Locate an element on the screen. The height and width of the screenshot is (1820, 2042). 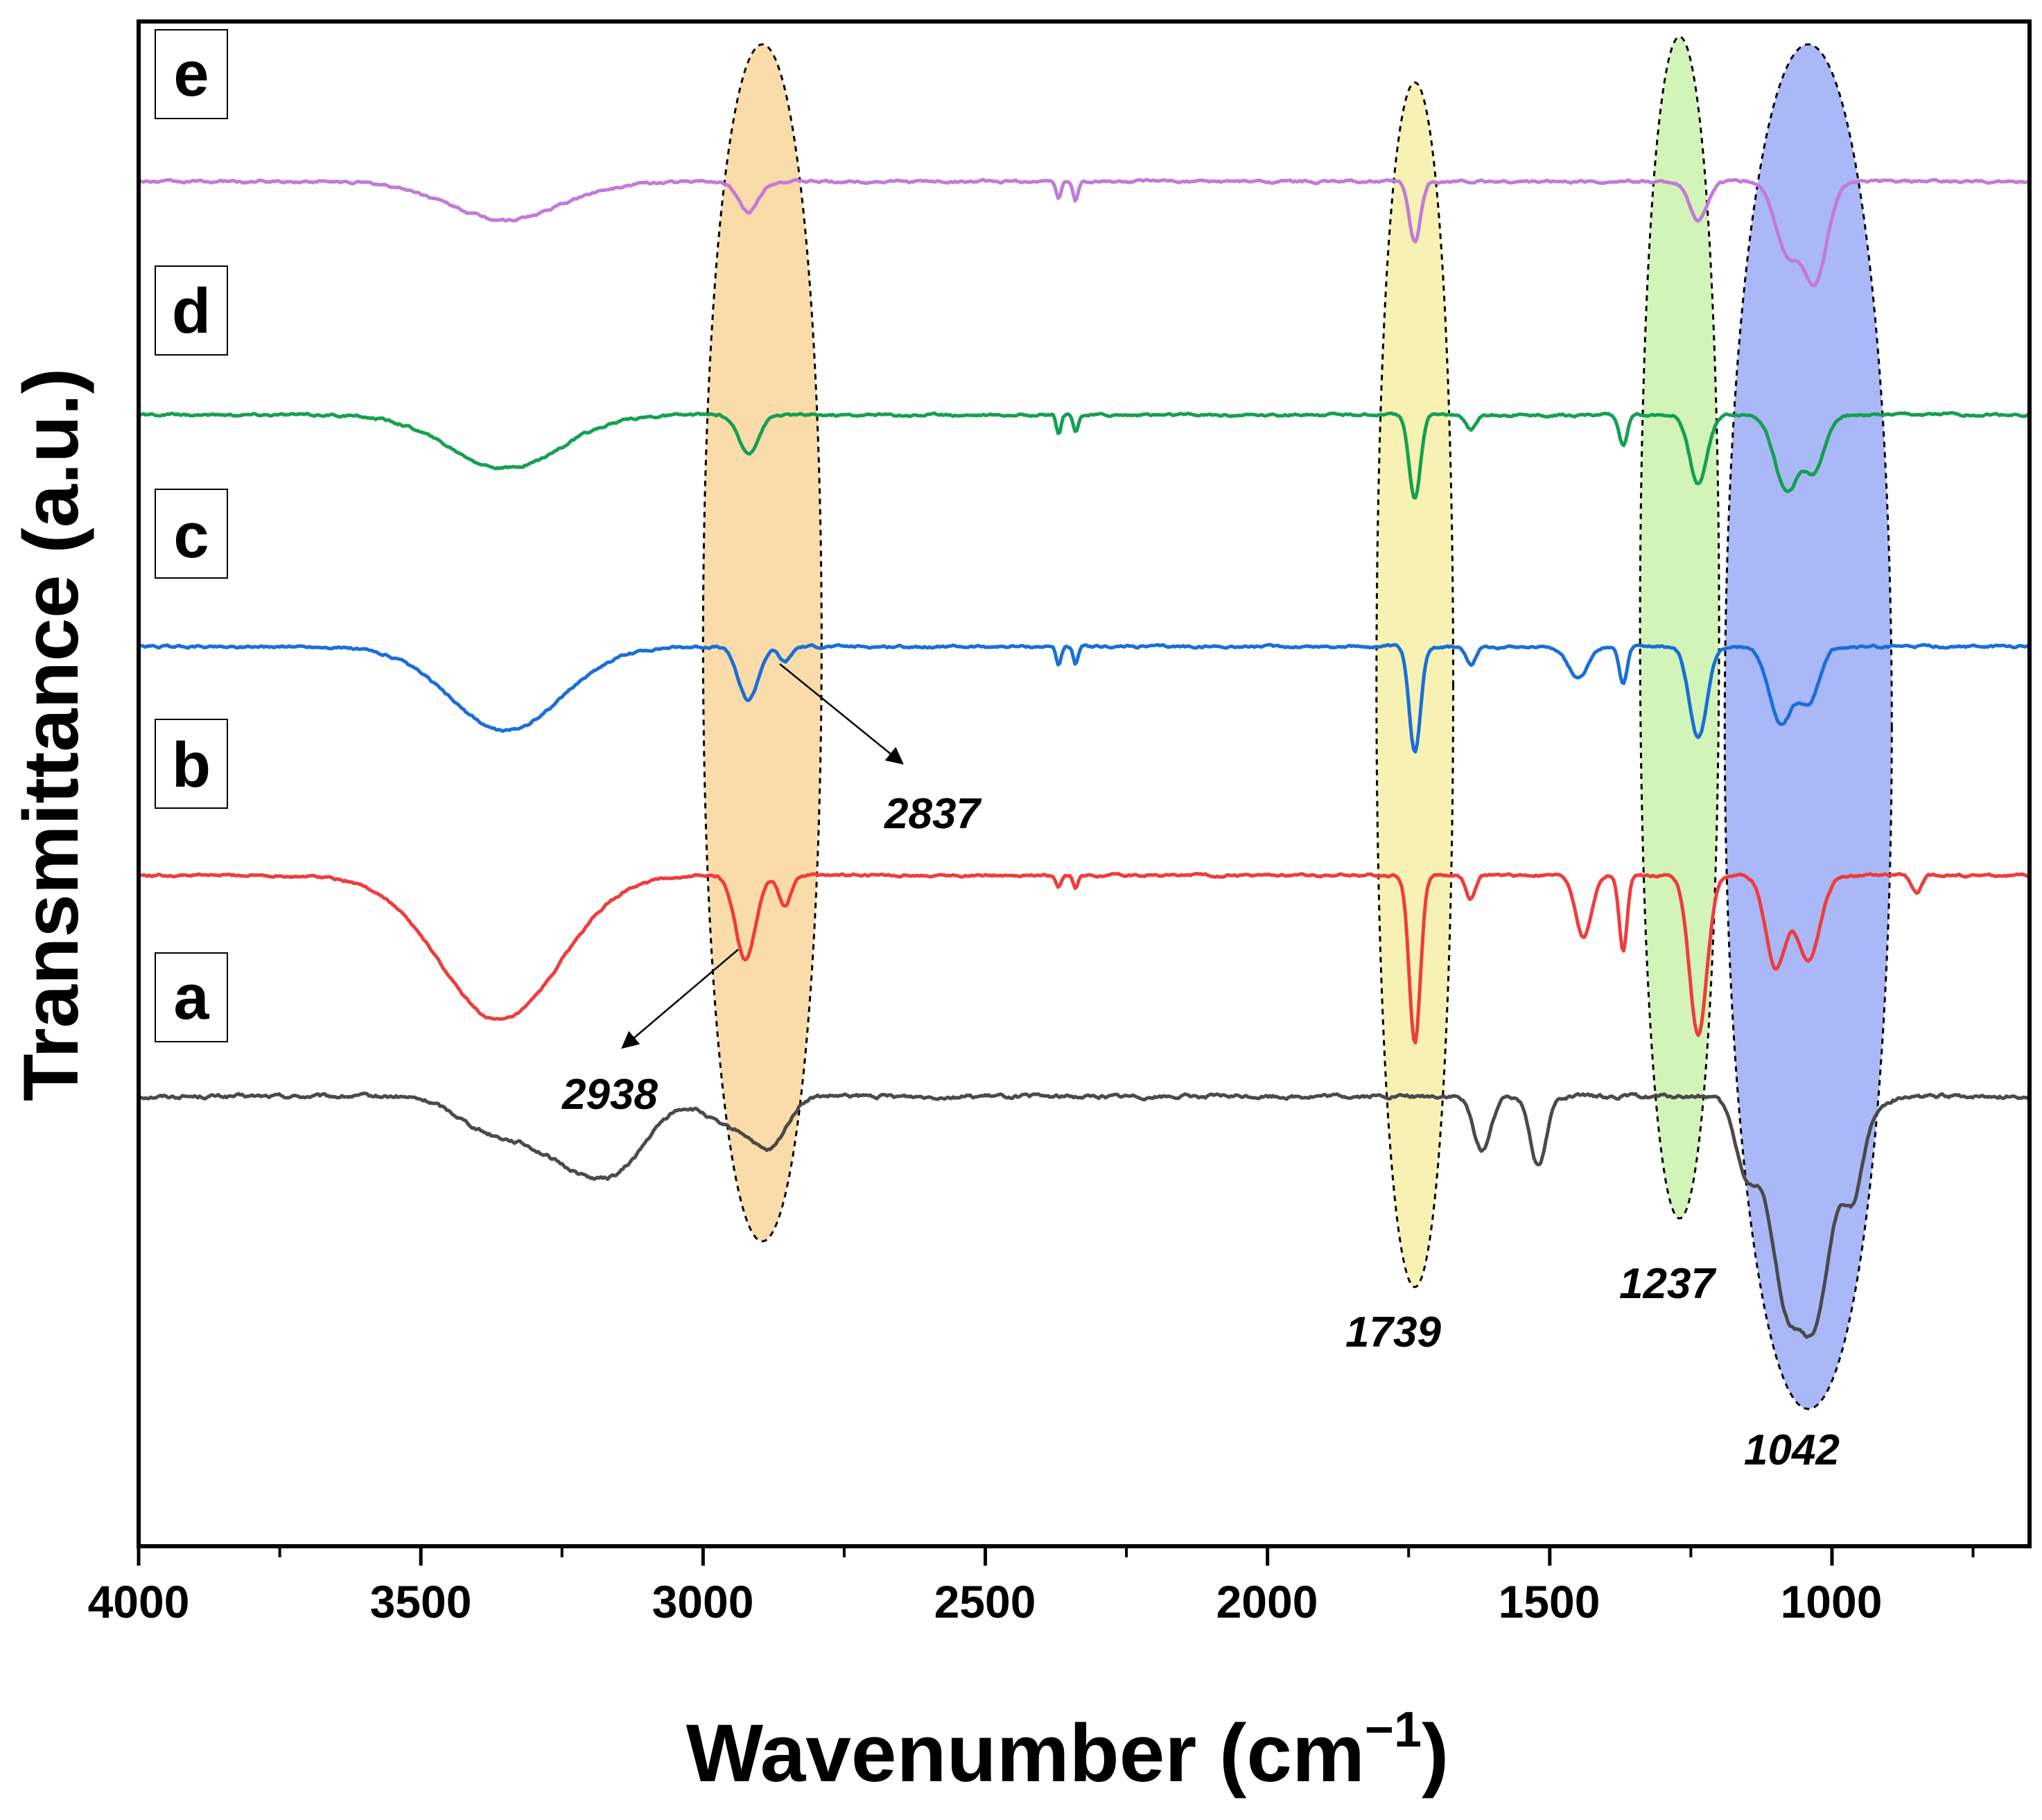
y-axis-title: Transmittance (a.u.) is located at coordinates (51, 734).